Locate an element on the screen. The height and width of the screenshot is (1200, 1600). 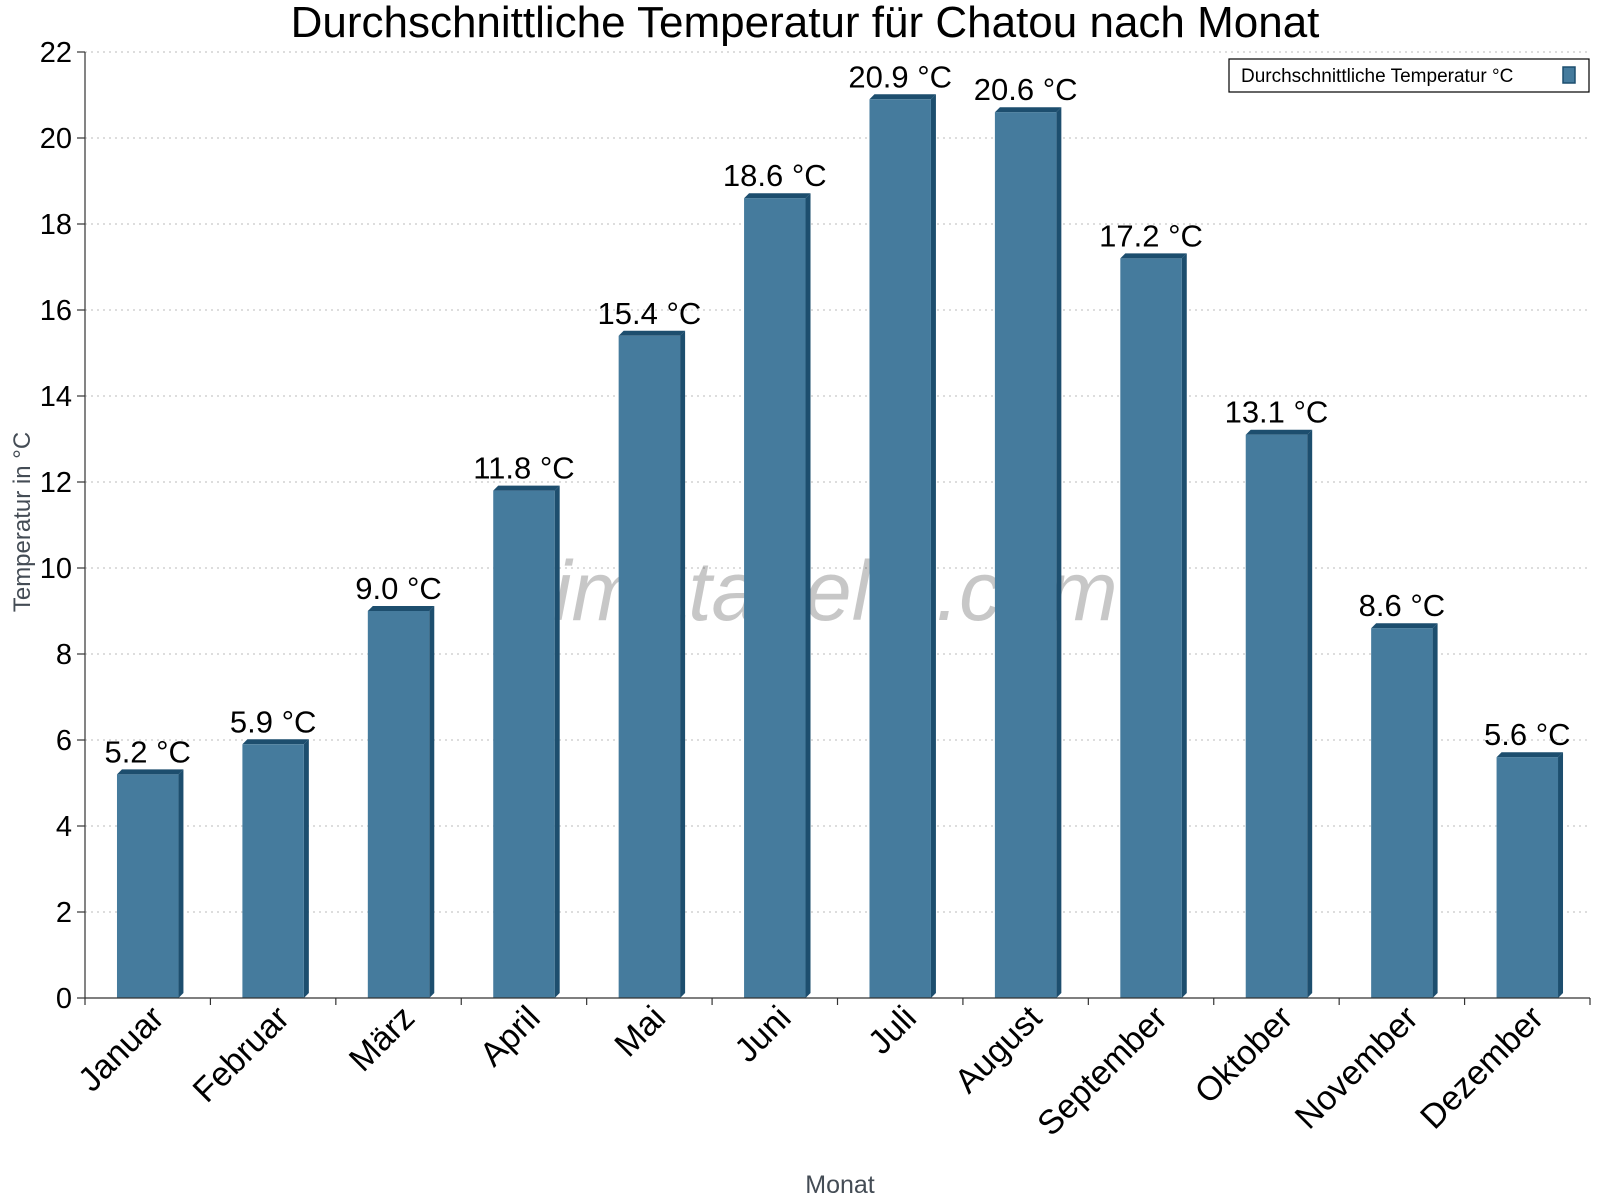
data-label: 15.4 °C is located at coordinates (650, 313).